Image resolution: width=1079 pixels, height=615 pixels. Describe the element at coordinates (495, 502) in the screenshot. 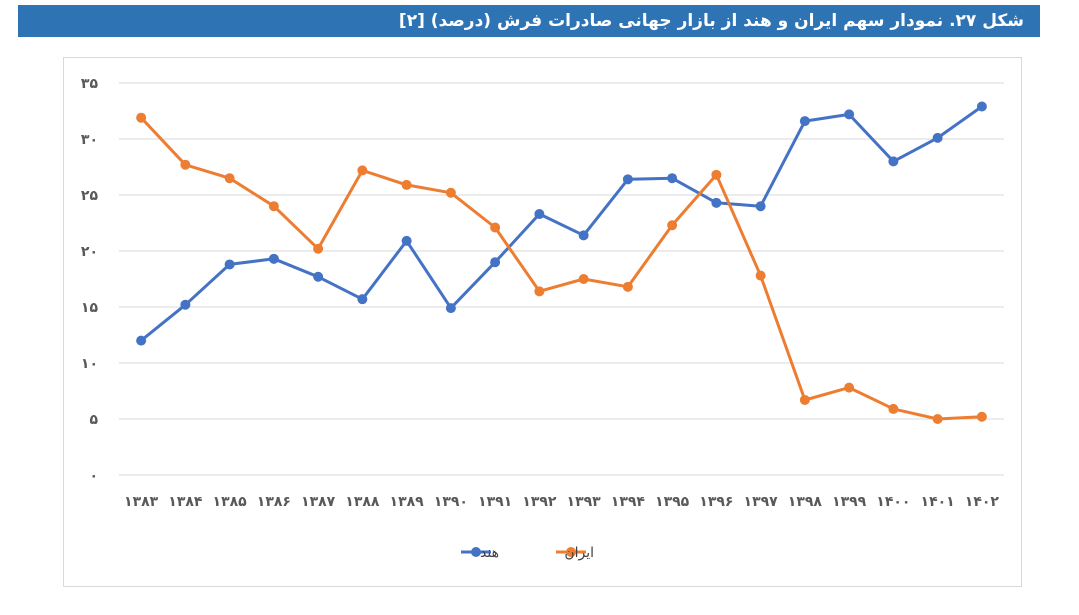

I see `x-tick-label: ۱۳۹۱` at that location.